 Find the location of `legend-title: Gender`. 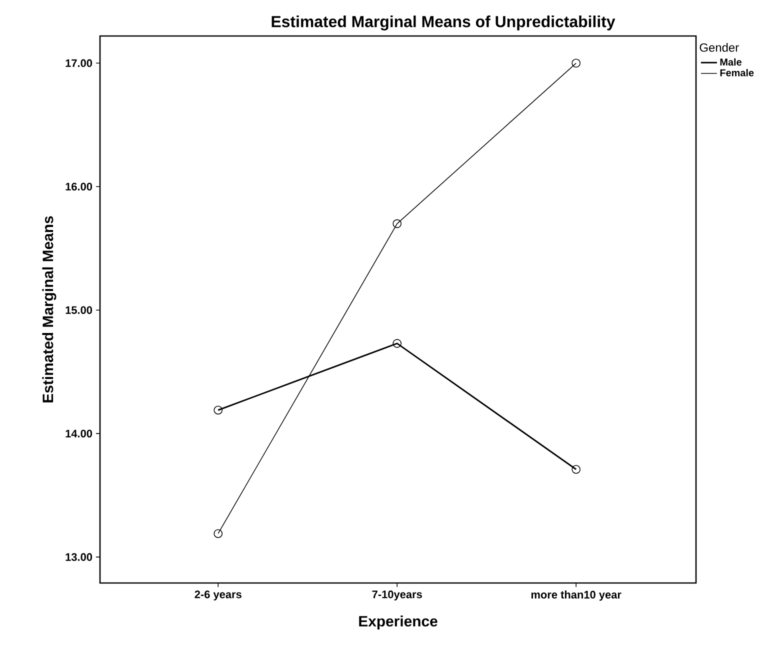

legend-title: Gender is located at coordinates (719, 47).